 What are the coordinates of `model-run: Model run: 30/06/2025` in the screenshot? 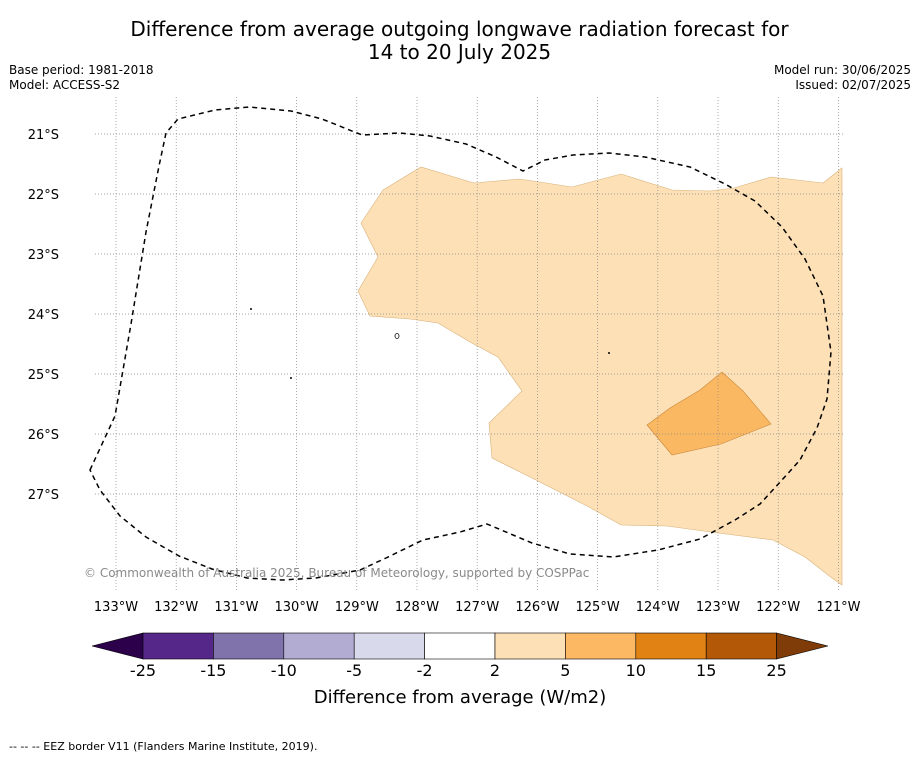 It's located at (842, 70).